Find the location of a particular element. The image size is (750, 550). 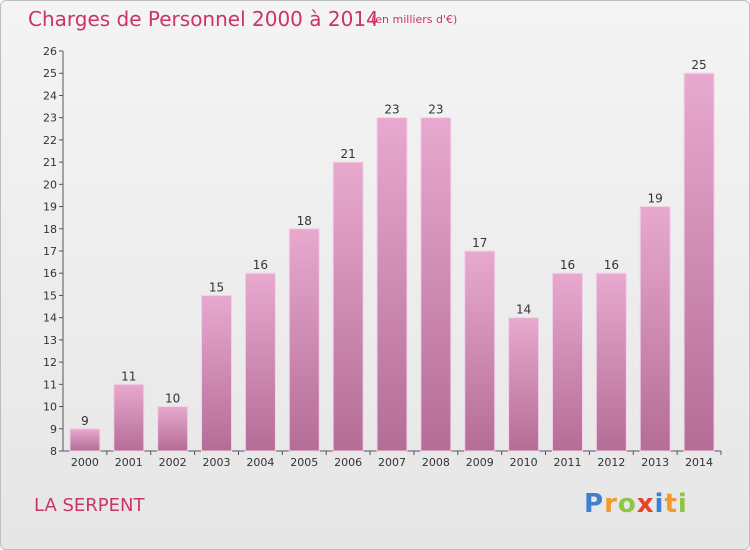

logo-letter: r is located at coordinates (611, 504).